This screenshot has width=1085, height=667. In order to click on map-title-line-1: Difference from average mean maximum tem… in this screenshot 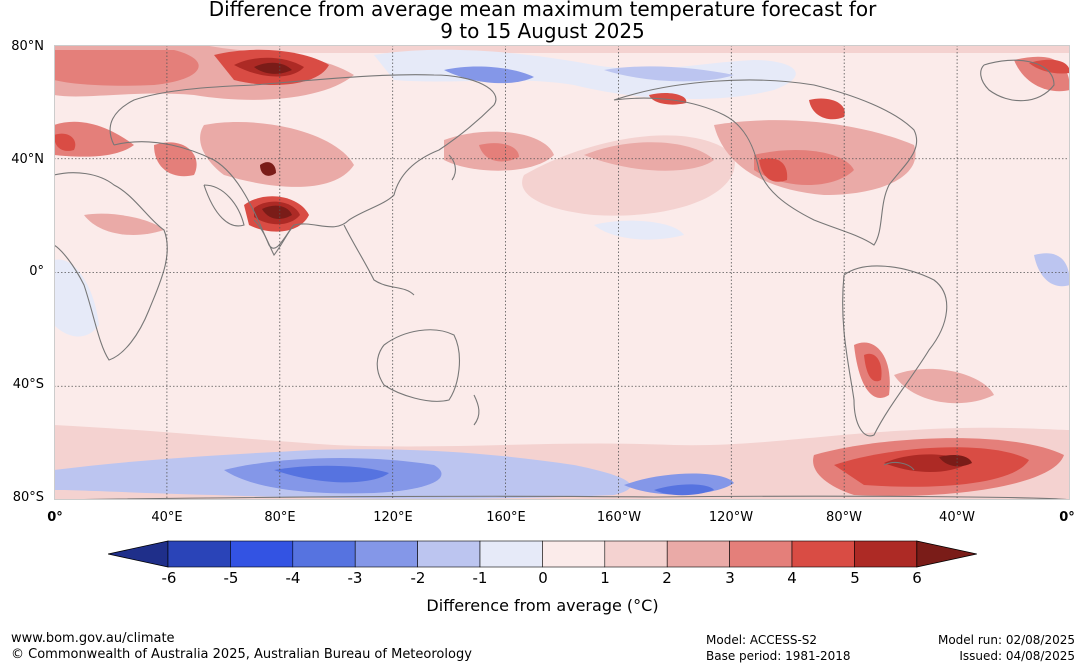, I will do `click(542, 10)`.